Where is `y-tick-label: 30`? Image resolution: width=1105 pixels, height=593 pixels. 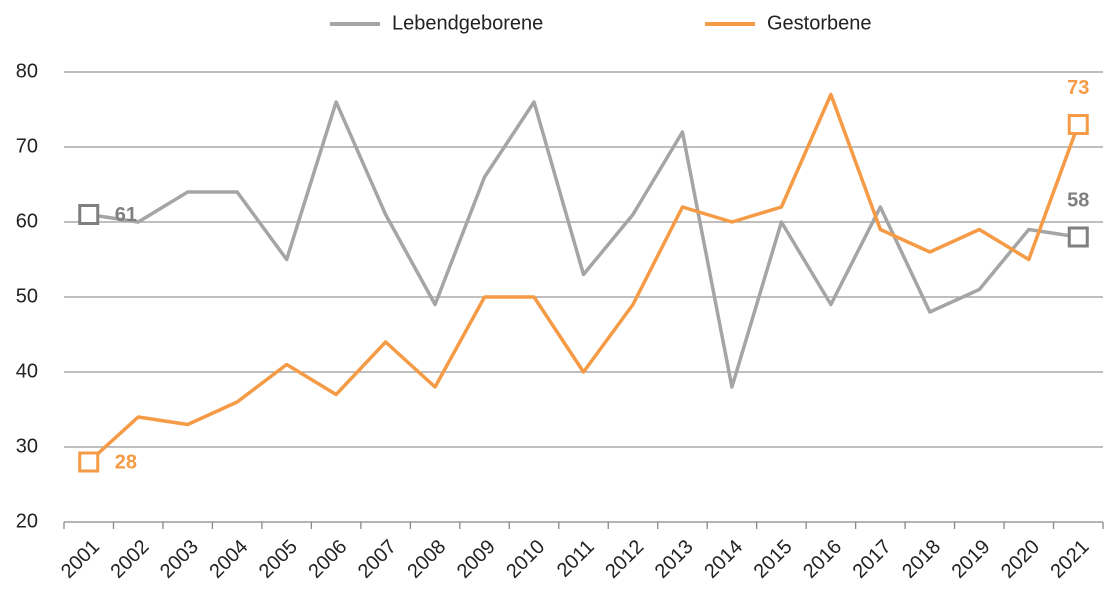
y-tick-label: 30 is located at coordinates (27, 446).